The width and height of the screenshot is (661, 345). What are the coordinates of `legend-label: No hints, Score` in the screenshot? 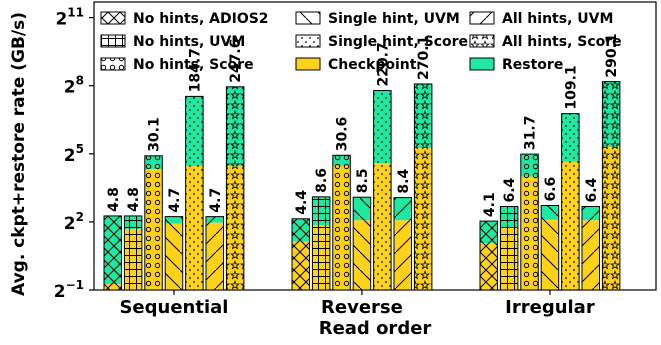 It's located at (193, 65).